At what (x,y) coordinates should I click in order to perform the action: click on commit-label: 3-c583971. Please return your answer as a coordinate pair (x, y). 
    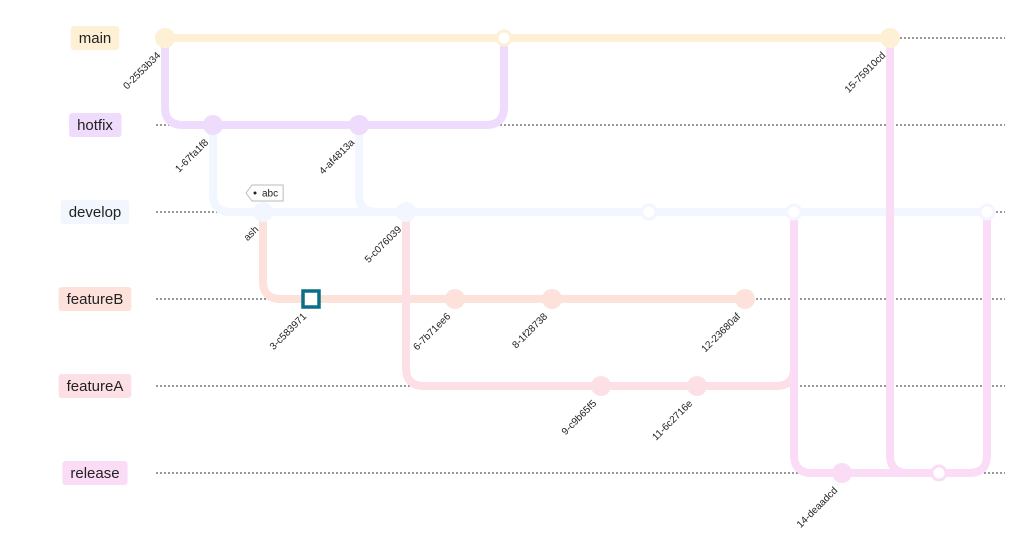
    Looking at the image, I should click on (289, 332).